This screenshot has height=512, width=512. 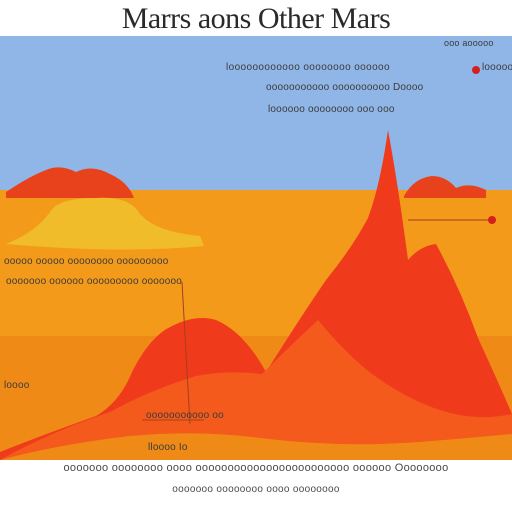 What do you see at coordinates (86, 261) in the screenshot?
I see `label-mid-1: ooooo ooooo oooooooo ooooooooo` at bounding box center [86, 261].